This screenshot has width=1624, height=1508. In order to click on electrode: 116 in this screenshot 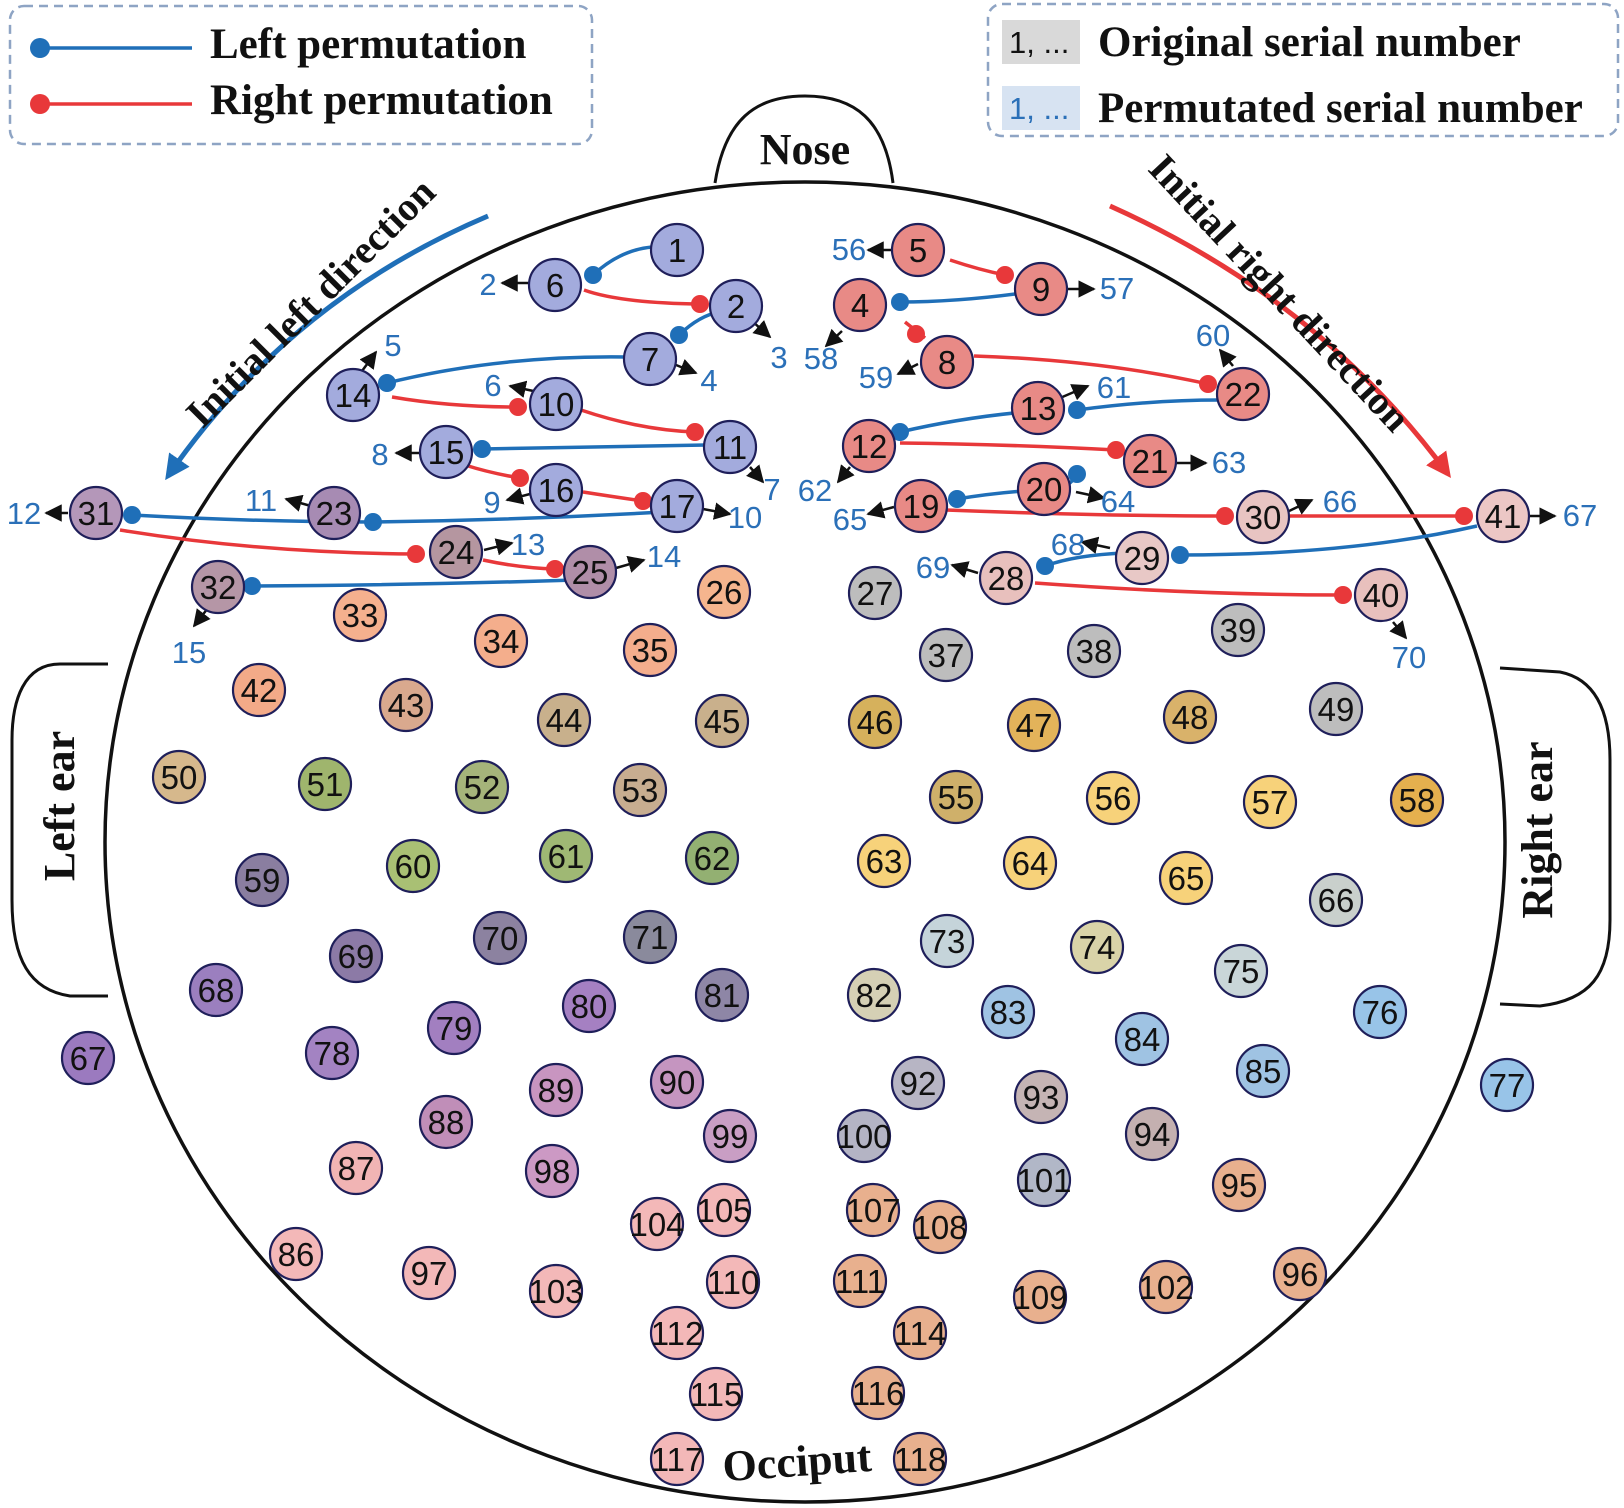, I will do `click(878, 1393)`.